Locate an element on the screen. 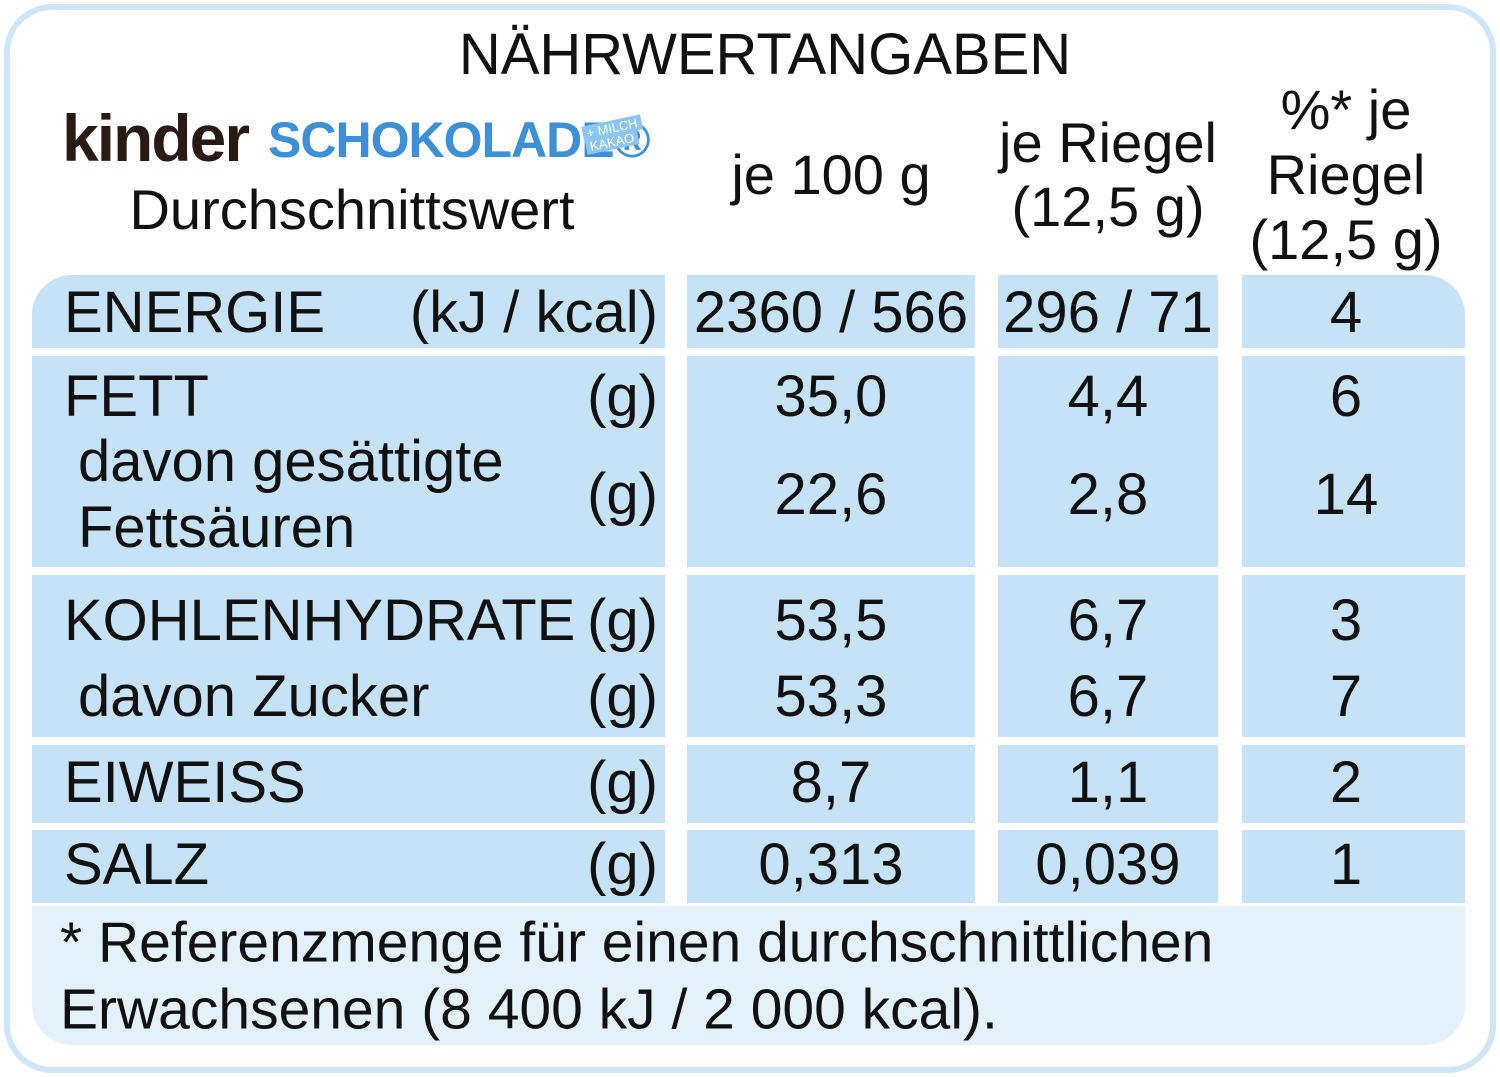 Image resolution: width=1500 pixels, height=1077 pixels. row-value: 7 is located at coordinates (1346, 696).